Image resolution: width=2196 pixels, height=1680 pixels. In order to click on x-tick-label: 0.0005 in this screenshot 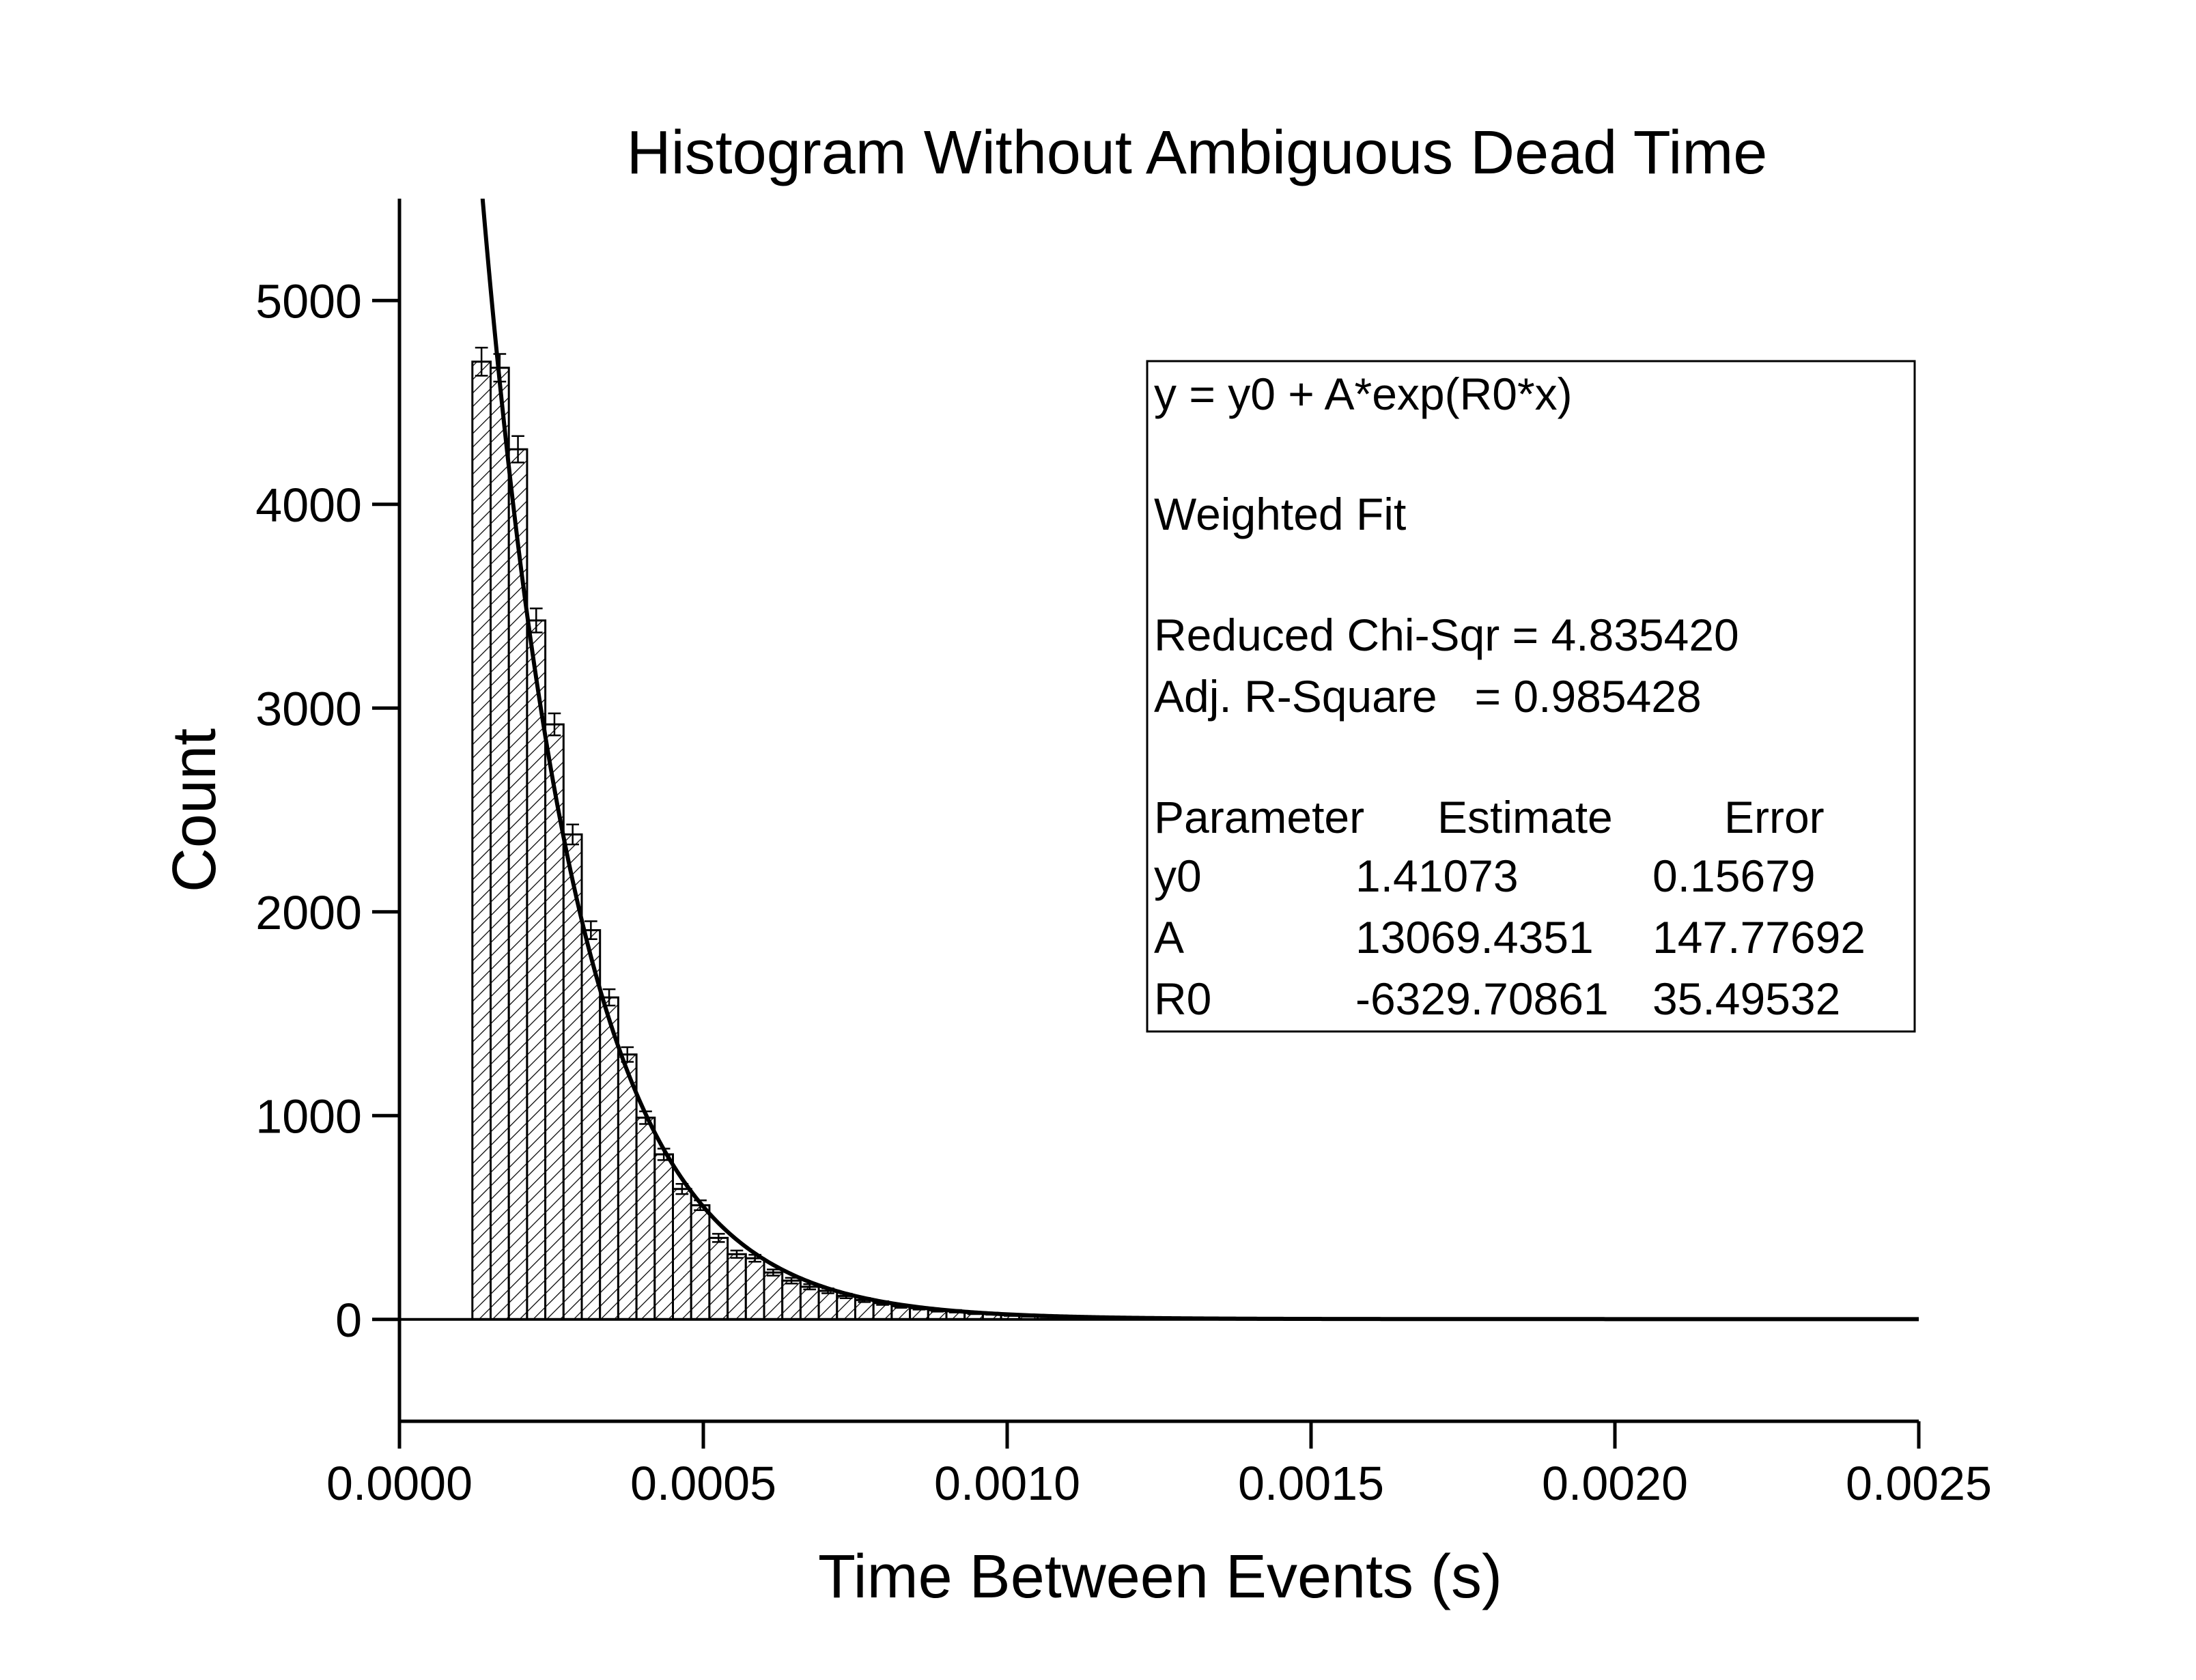, I will do `click(703, 1483)`.